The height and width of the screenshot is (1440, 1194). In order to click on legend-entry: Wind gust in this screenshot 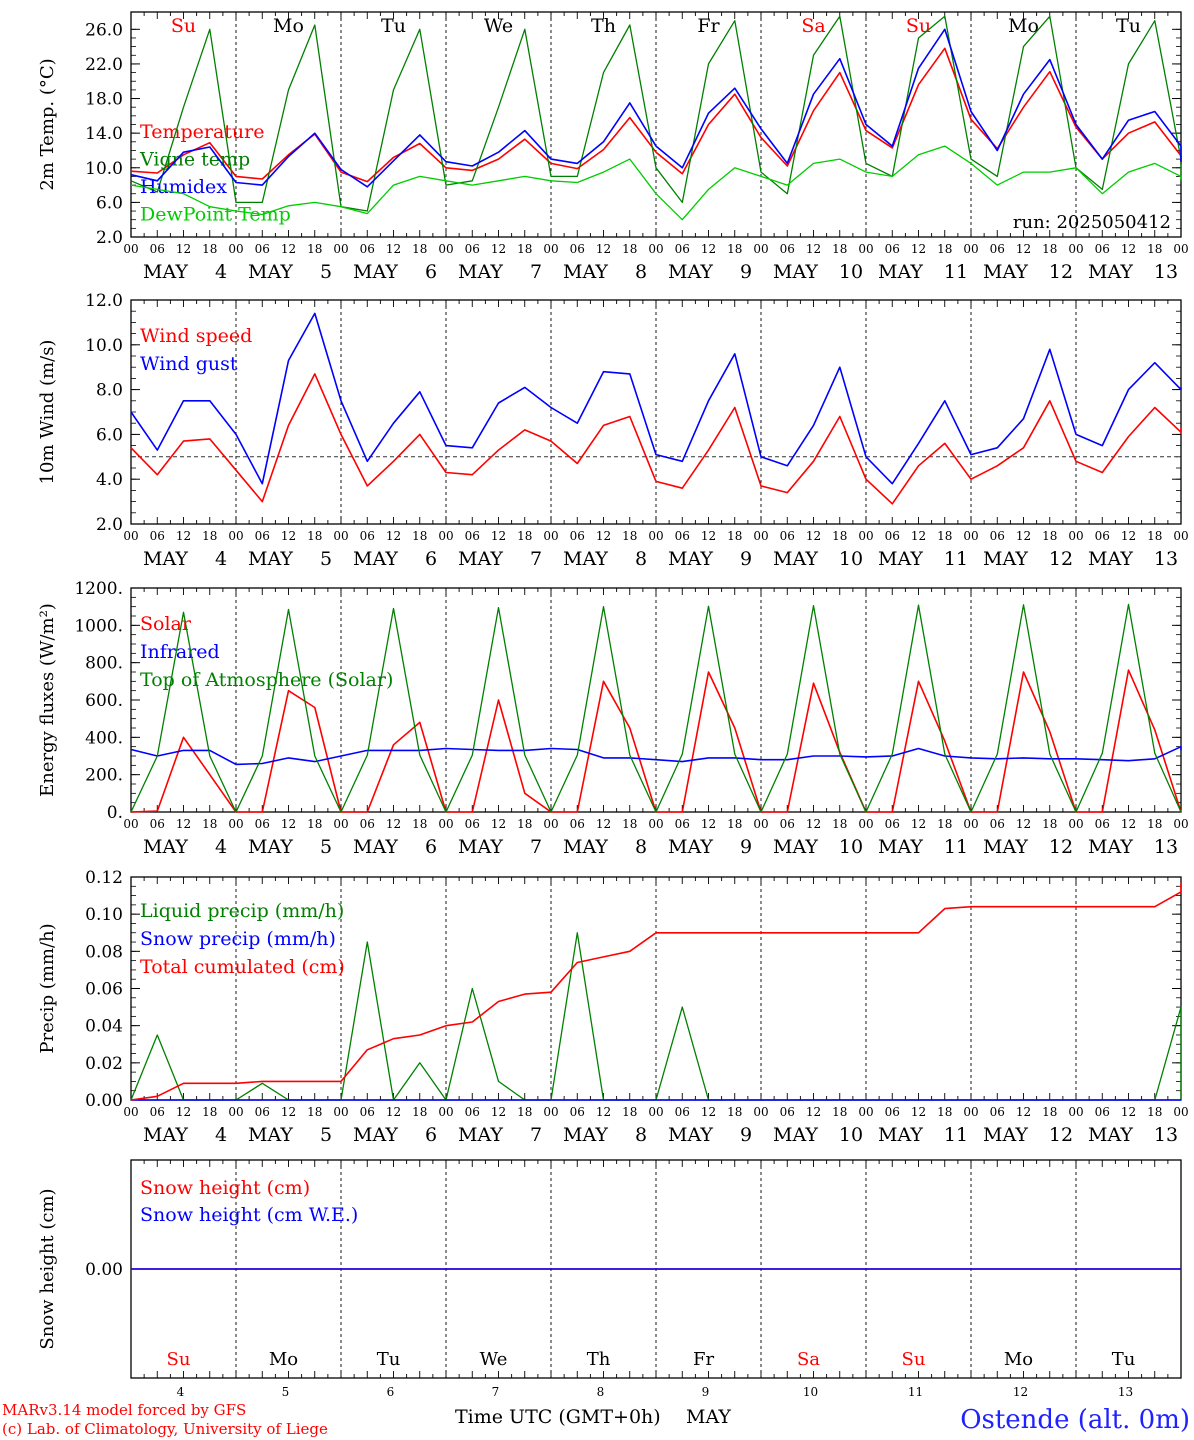, I will do `click(189, 364)`.